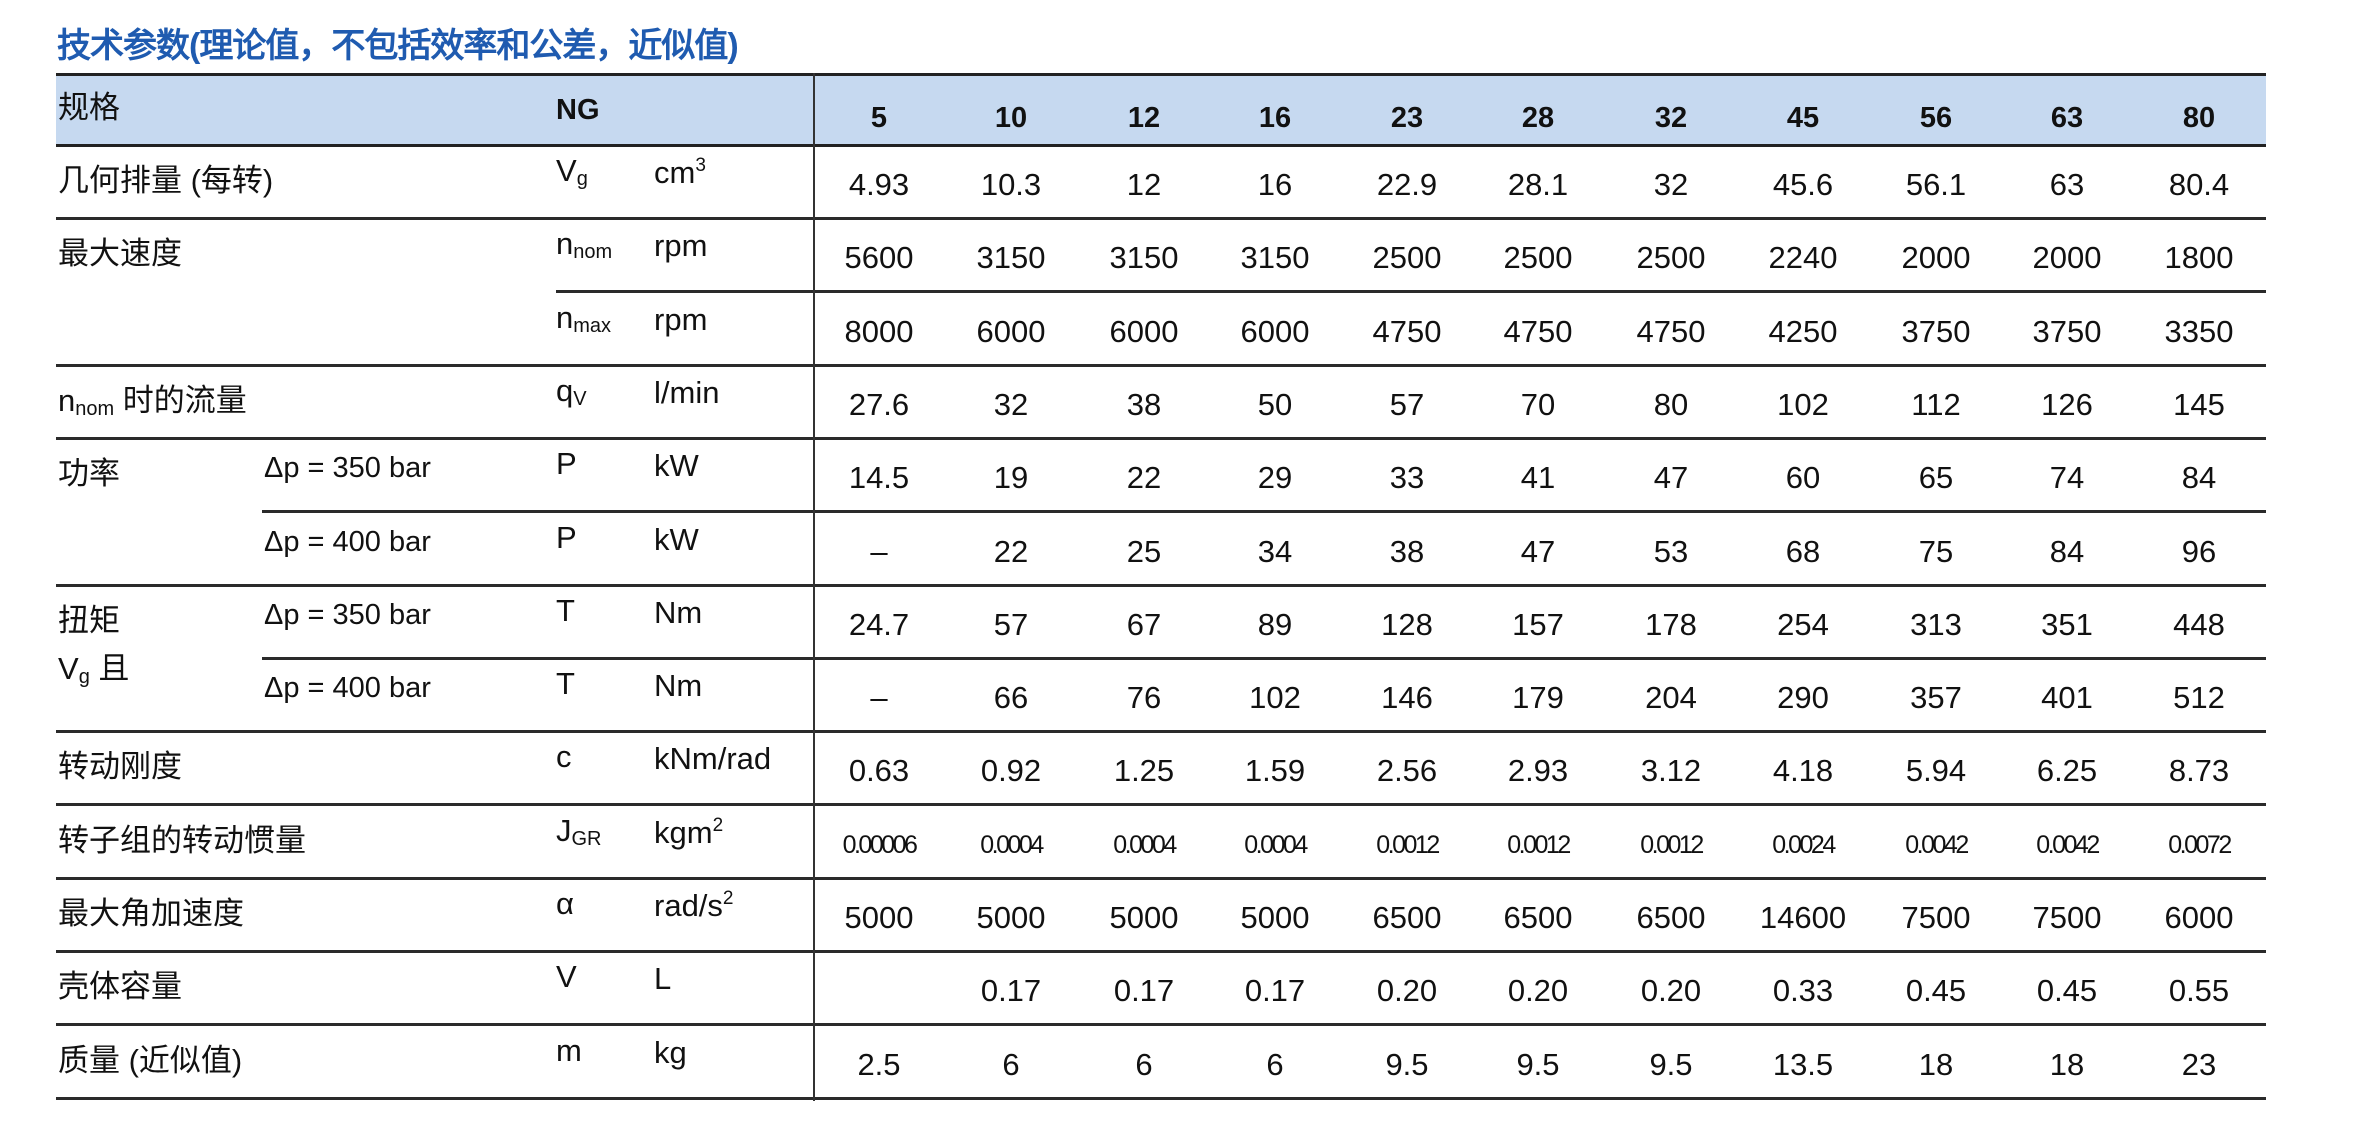 The image size is (2357, 1123). What do you see at coordinates (95, 408) in the screenshot?
I see `row-label-prefix-sub: nom` at bounding box center [95, 408].